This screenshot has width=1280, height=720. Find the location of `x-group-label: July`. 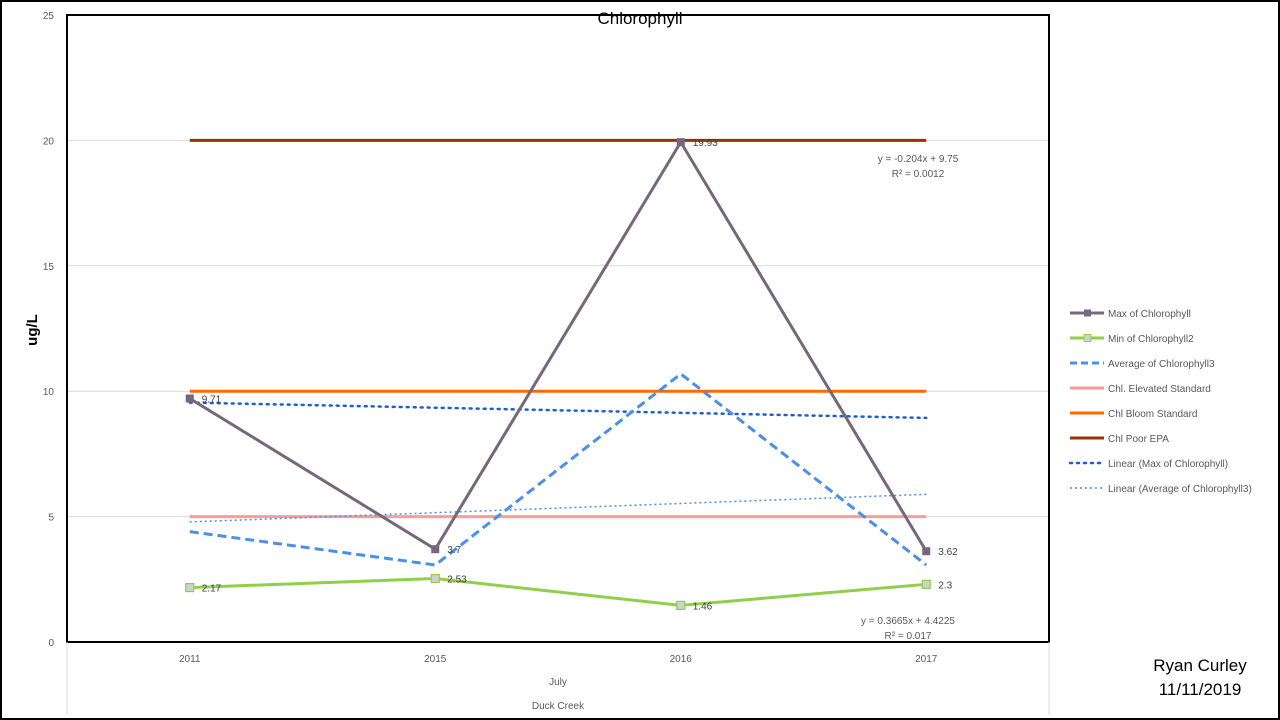

x-group-label: July is located at coordinates (558, 682).